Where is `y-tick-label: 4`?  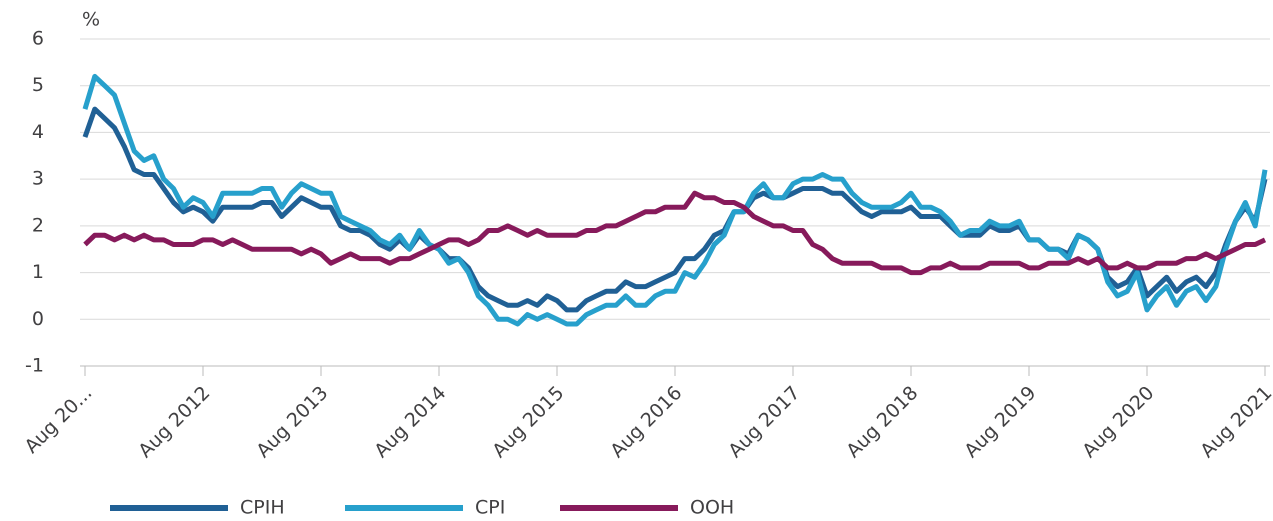
y-tick-label: 4 is located at coordinates (38, 132).